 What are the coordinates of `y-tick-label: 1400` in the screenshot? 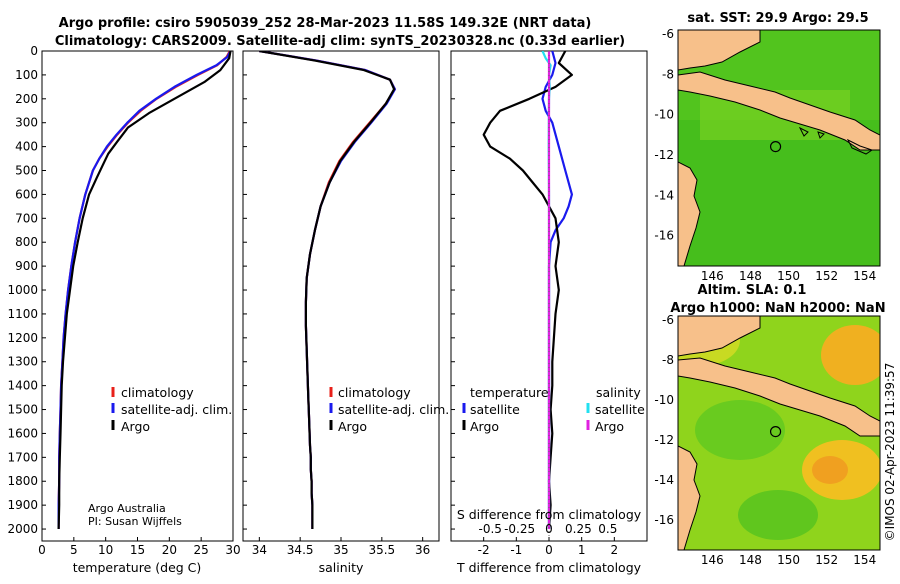 It's located at (22, 386).